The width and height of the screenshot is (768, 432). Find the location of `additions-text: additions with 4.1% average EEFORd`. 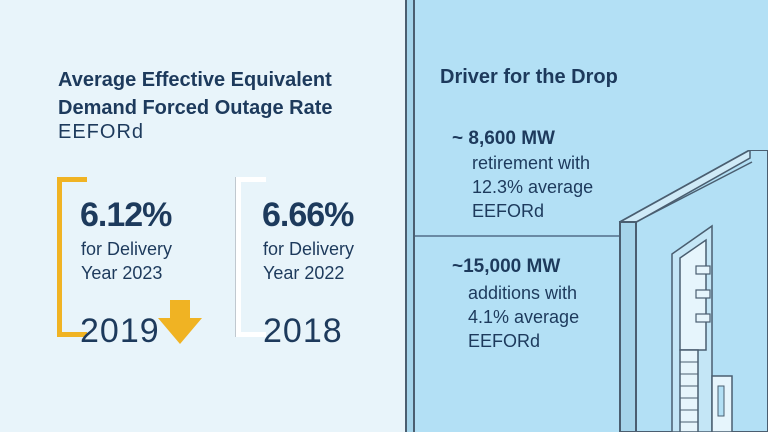

additions-text: additions with 4.1% average EEFORd is located at coordinates (523, 317).